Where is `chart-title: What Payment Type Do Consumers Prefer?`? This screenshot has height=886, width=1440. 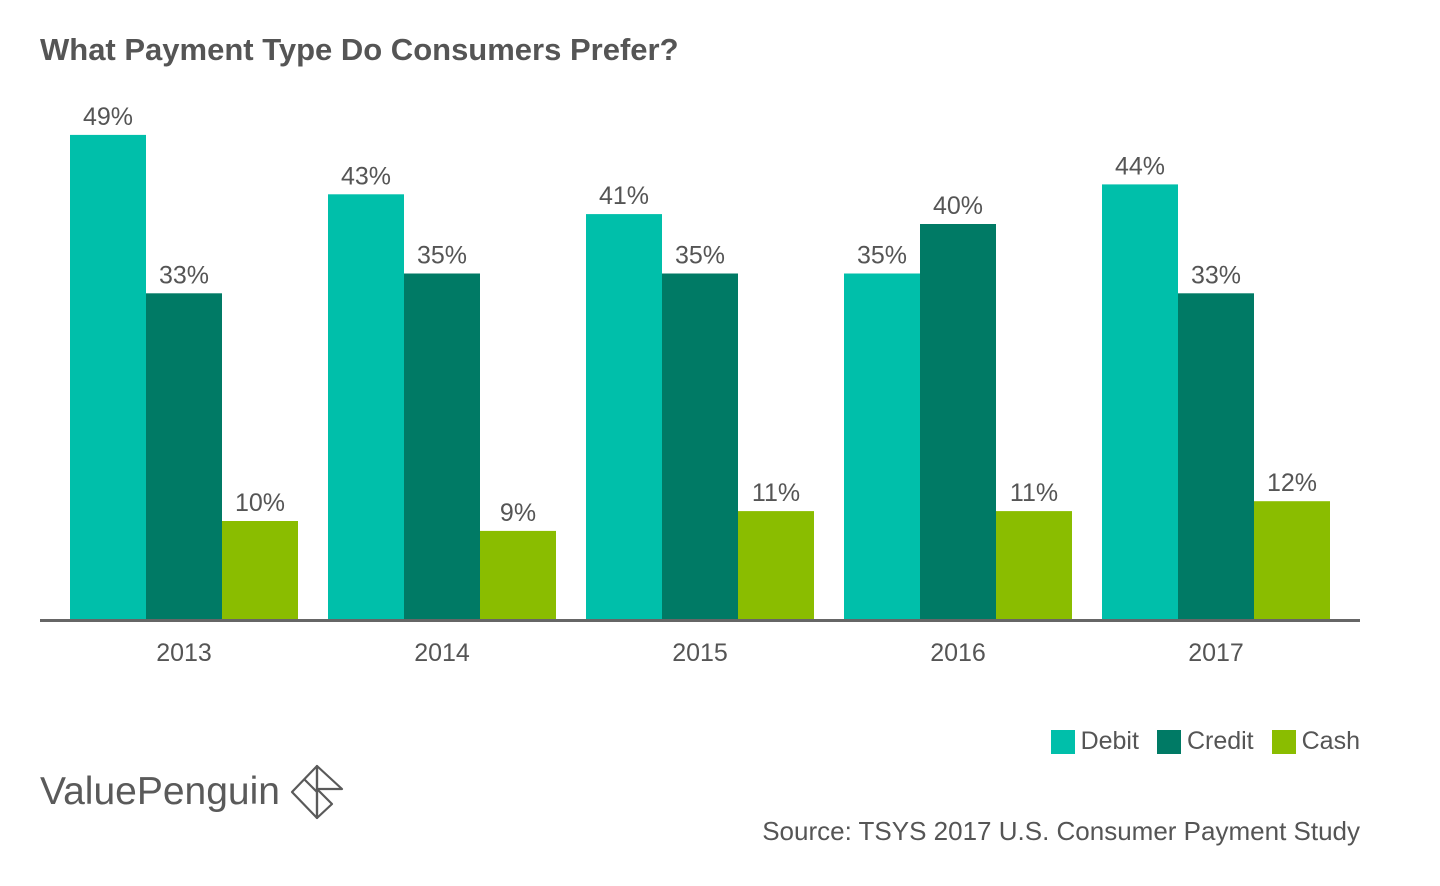
chart-title: What Payment Type Do Consumers Prefer? is located at coordinates (359, 49).